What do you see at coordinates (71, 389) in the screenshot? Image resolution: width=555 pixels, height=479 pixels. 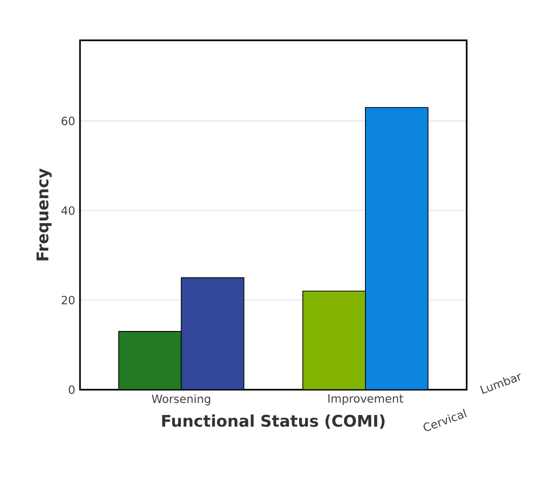 I see `y-tick-label: 0` at bounding box center [71, 389].